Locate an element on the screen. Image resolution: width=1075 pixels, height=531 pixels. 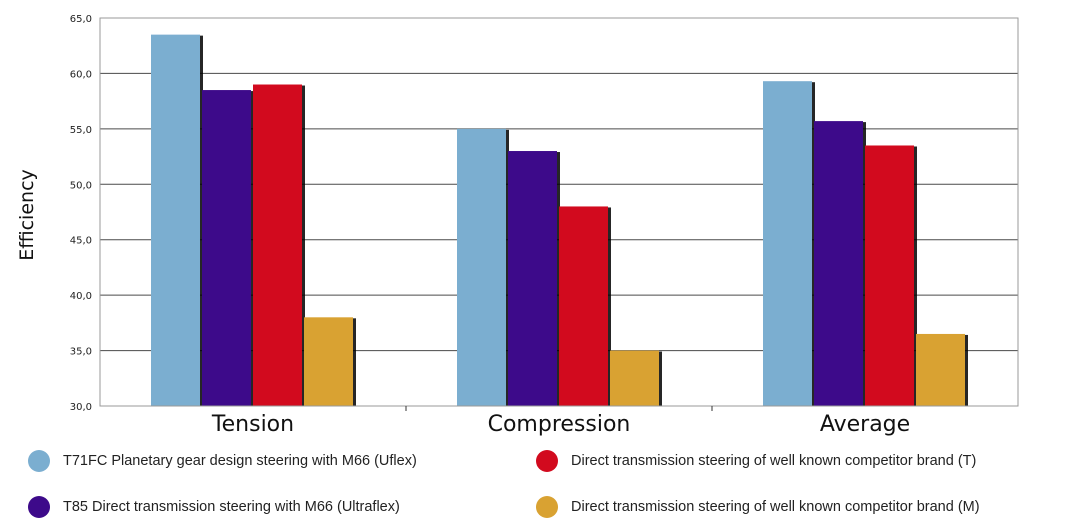
x-category-labels: Tension Compression Average is located at coordinates (560, 424).